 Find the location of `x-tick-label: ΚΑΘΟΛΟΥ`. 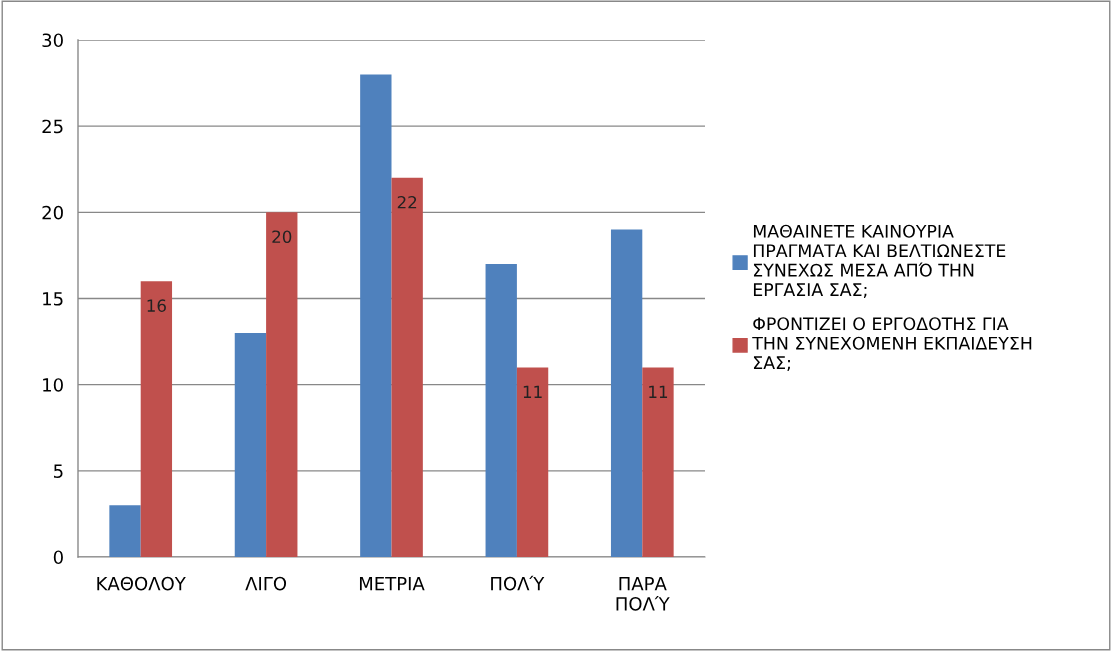

x-tick-label: ΚΑΘΟΛΟΥ is located at coordinates (141, 583).